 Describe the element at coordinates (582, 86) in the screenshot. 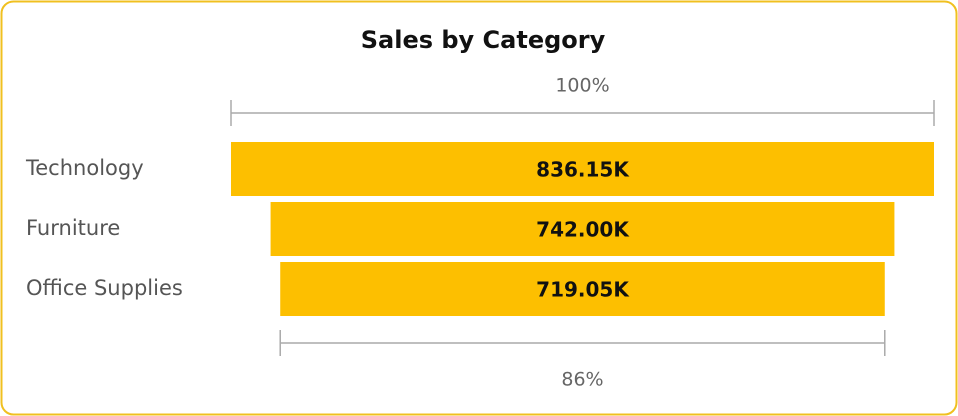

I see `percent-label: 100%` at that location.